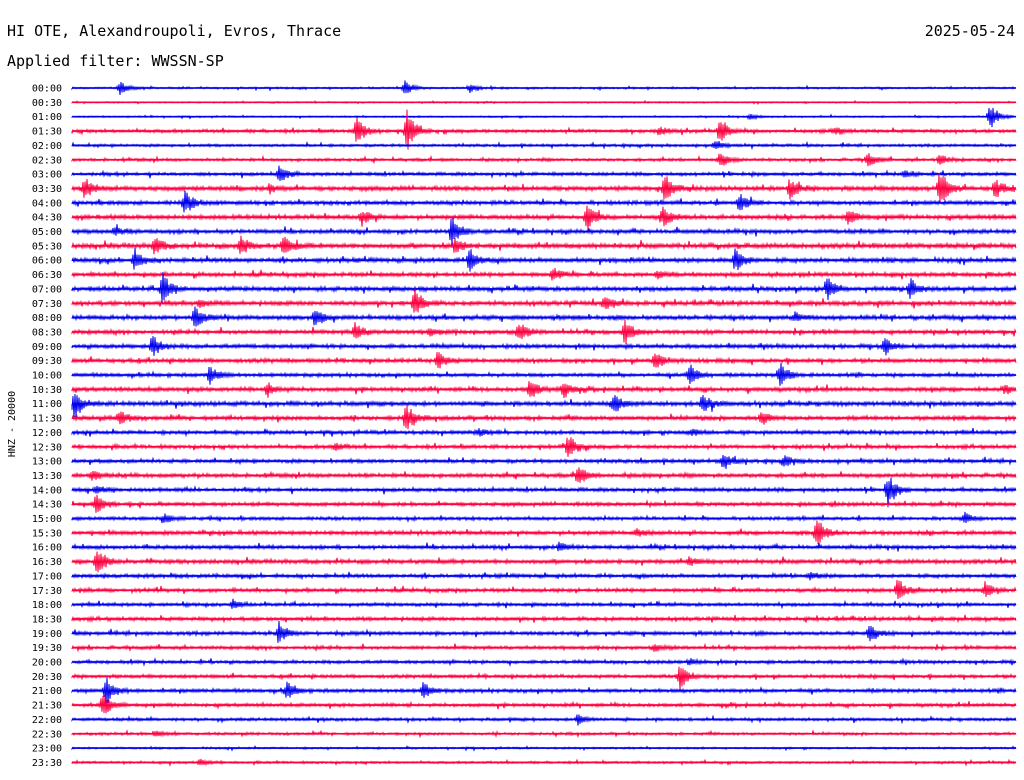 The image size is (1024, 780). I want to click on row-time-label: 23:00, so click(47, 749).